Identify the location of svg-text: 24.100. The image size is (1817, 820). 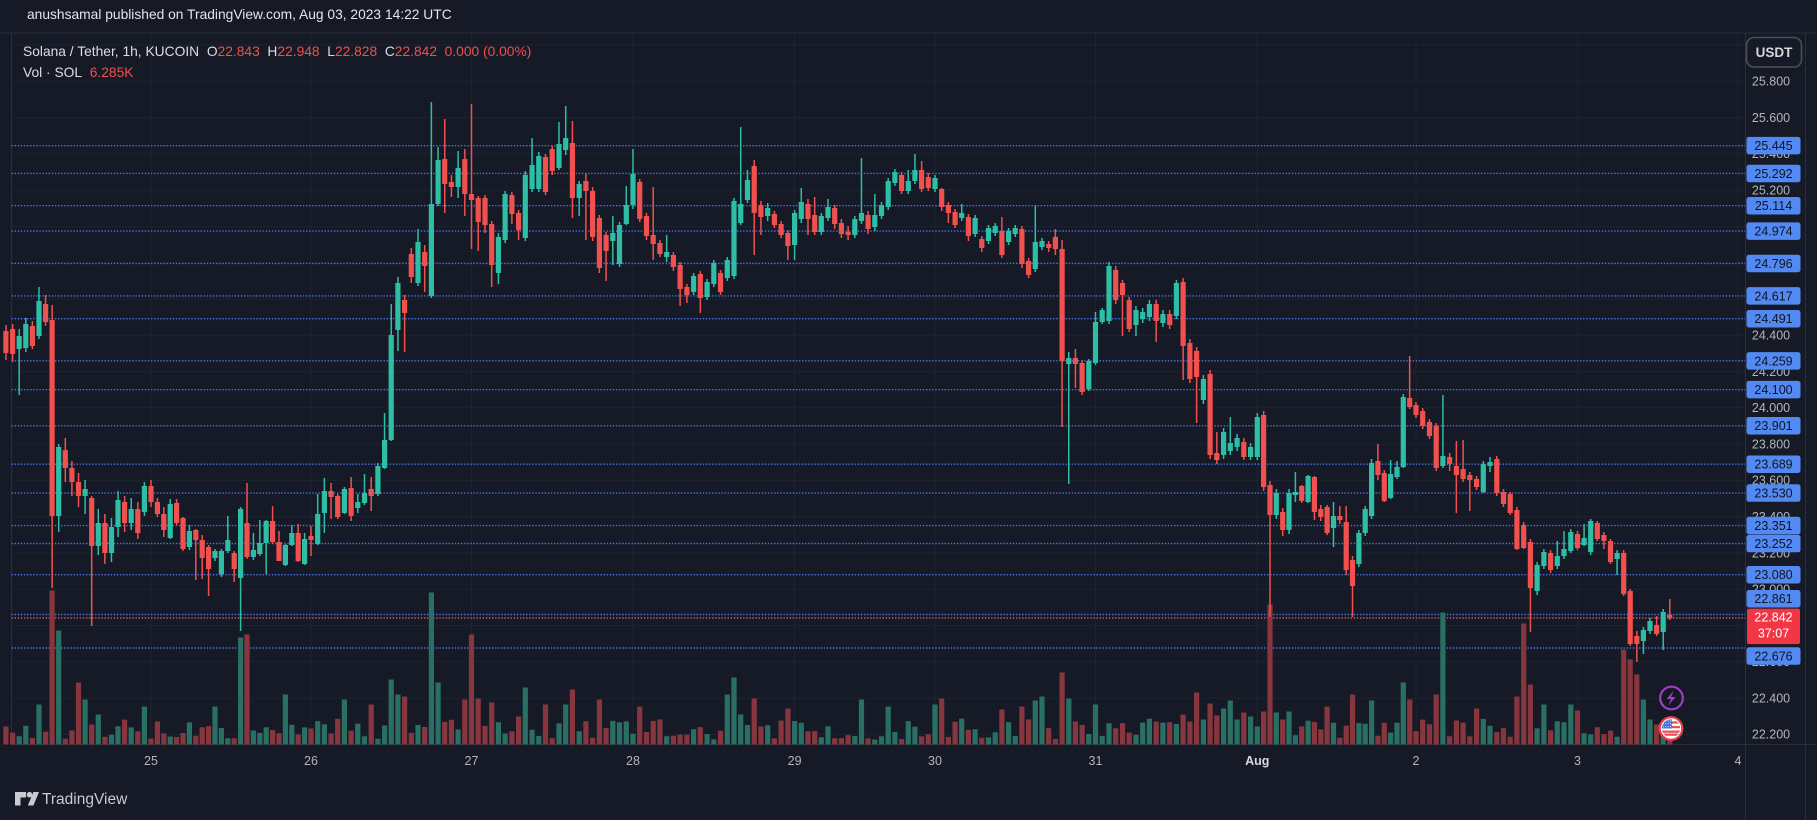
(1773, 390).